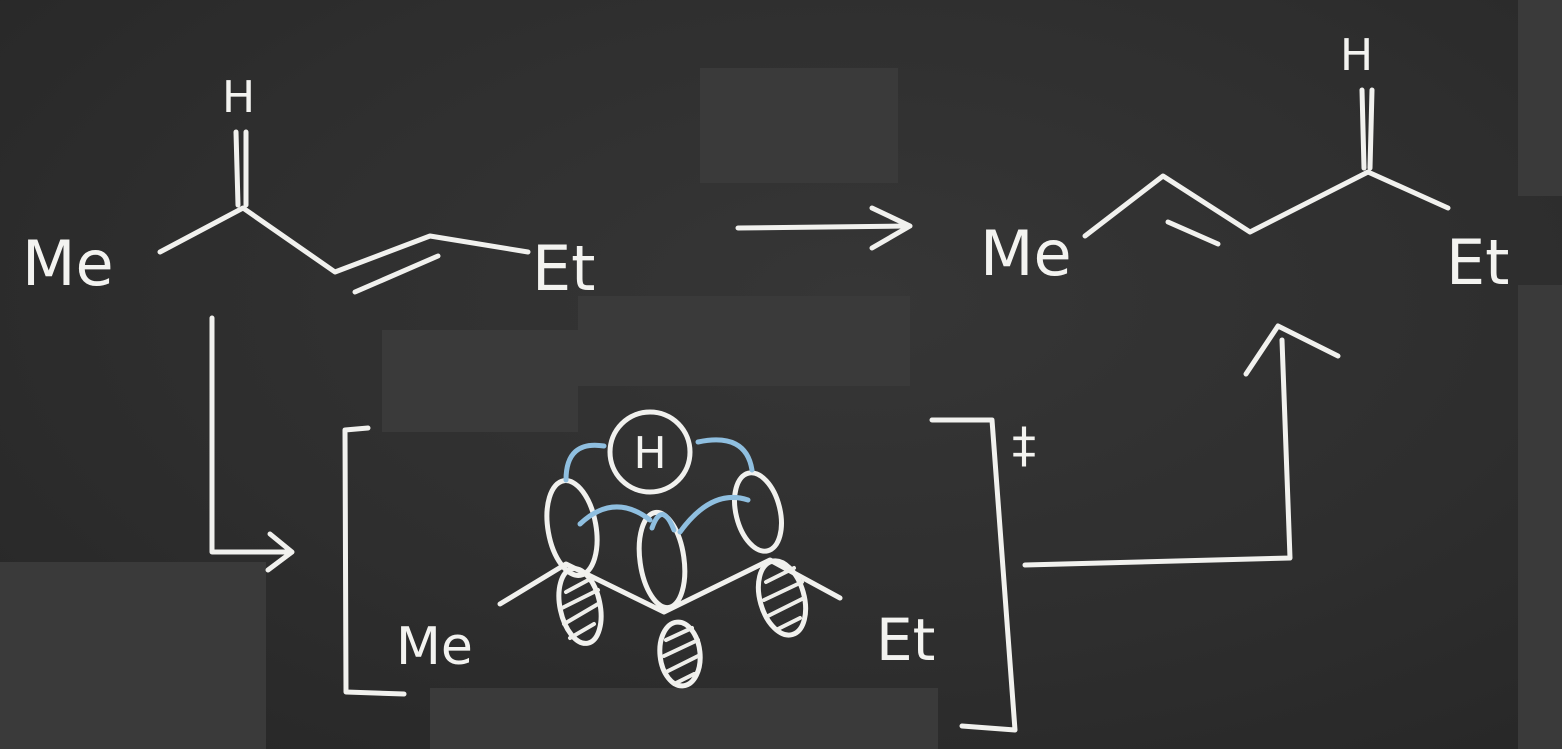 This screenshot has height=749, width=1562. I want to click on product-skeletal-chain, so click(1266, 204).